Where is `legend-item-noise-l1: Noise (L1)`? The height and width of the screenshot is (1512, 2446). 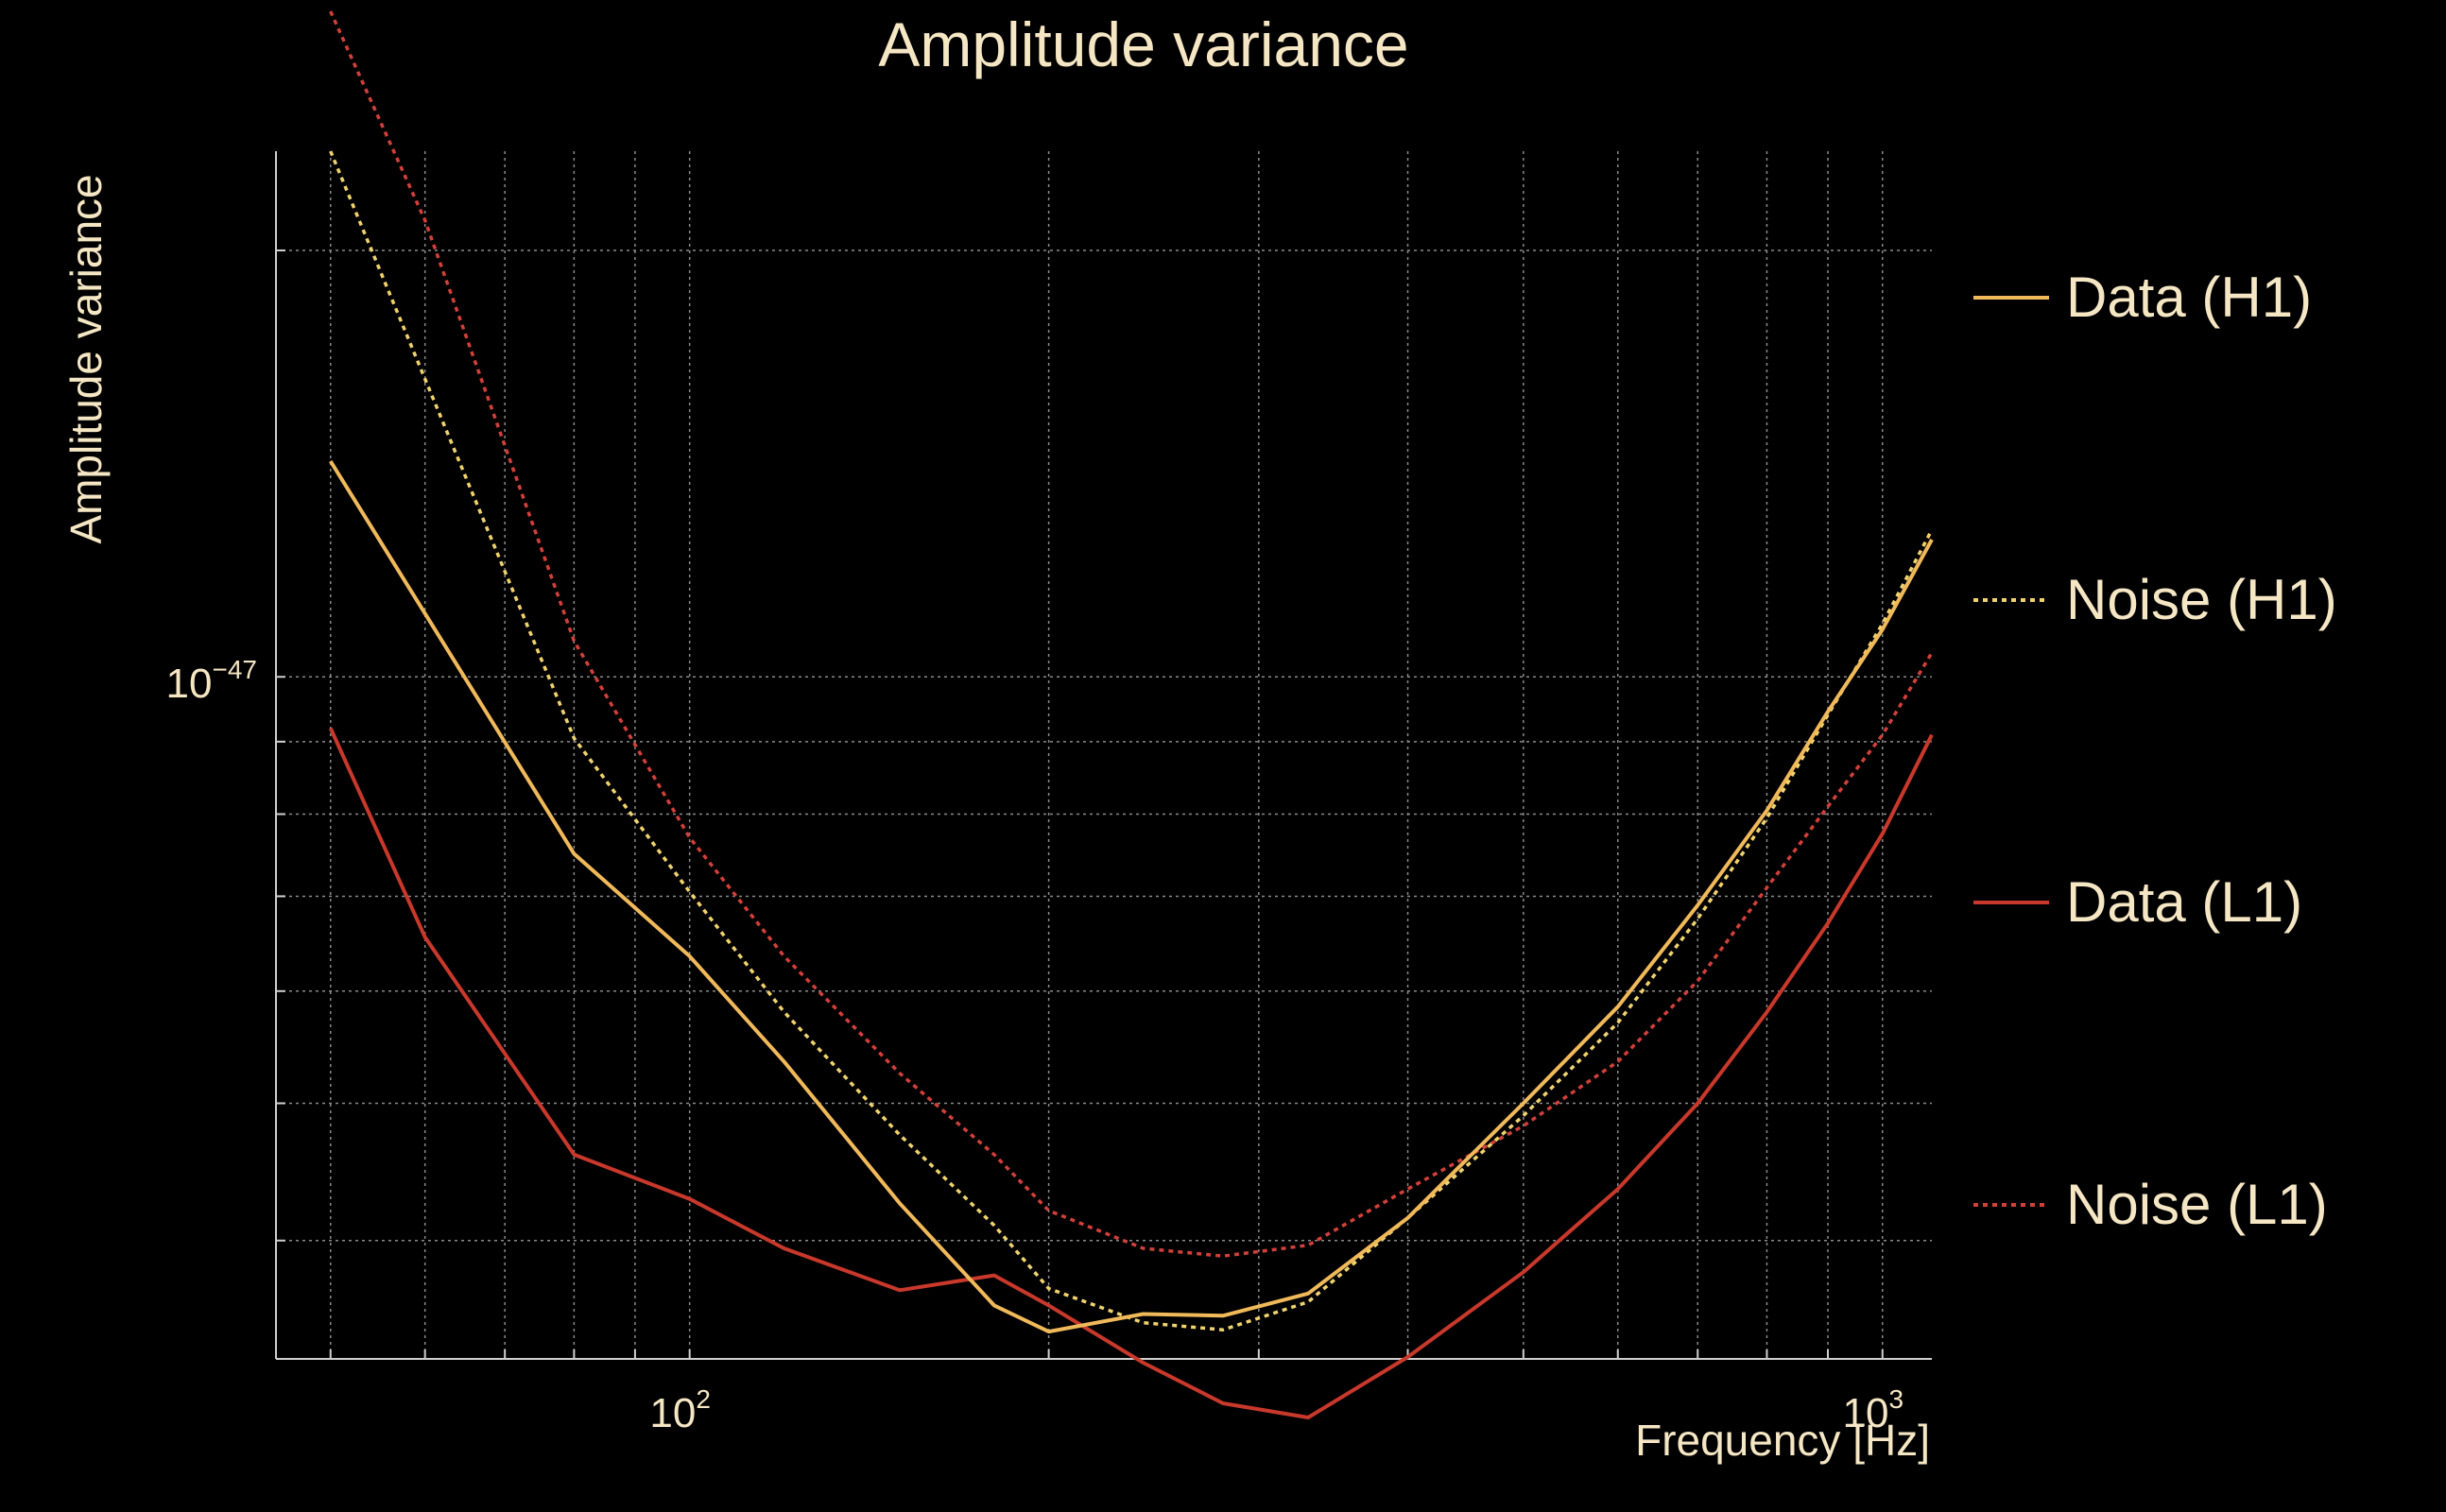
legend-item-noise-l1: Noise (L1) is located at coordinates (2150, 1204).